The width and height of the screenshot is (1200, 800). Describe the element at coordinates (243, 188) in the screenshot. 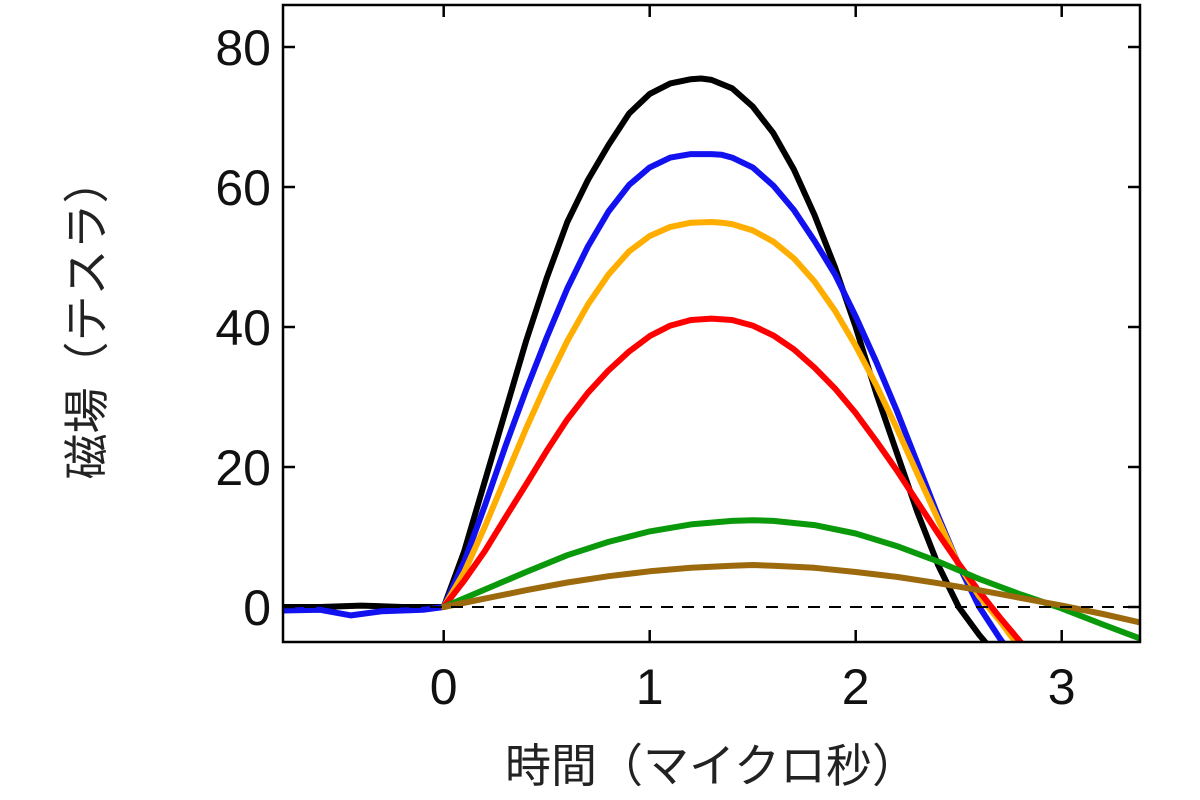

I see `y-tick-label: 60` at that location.